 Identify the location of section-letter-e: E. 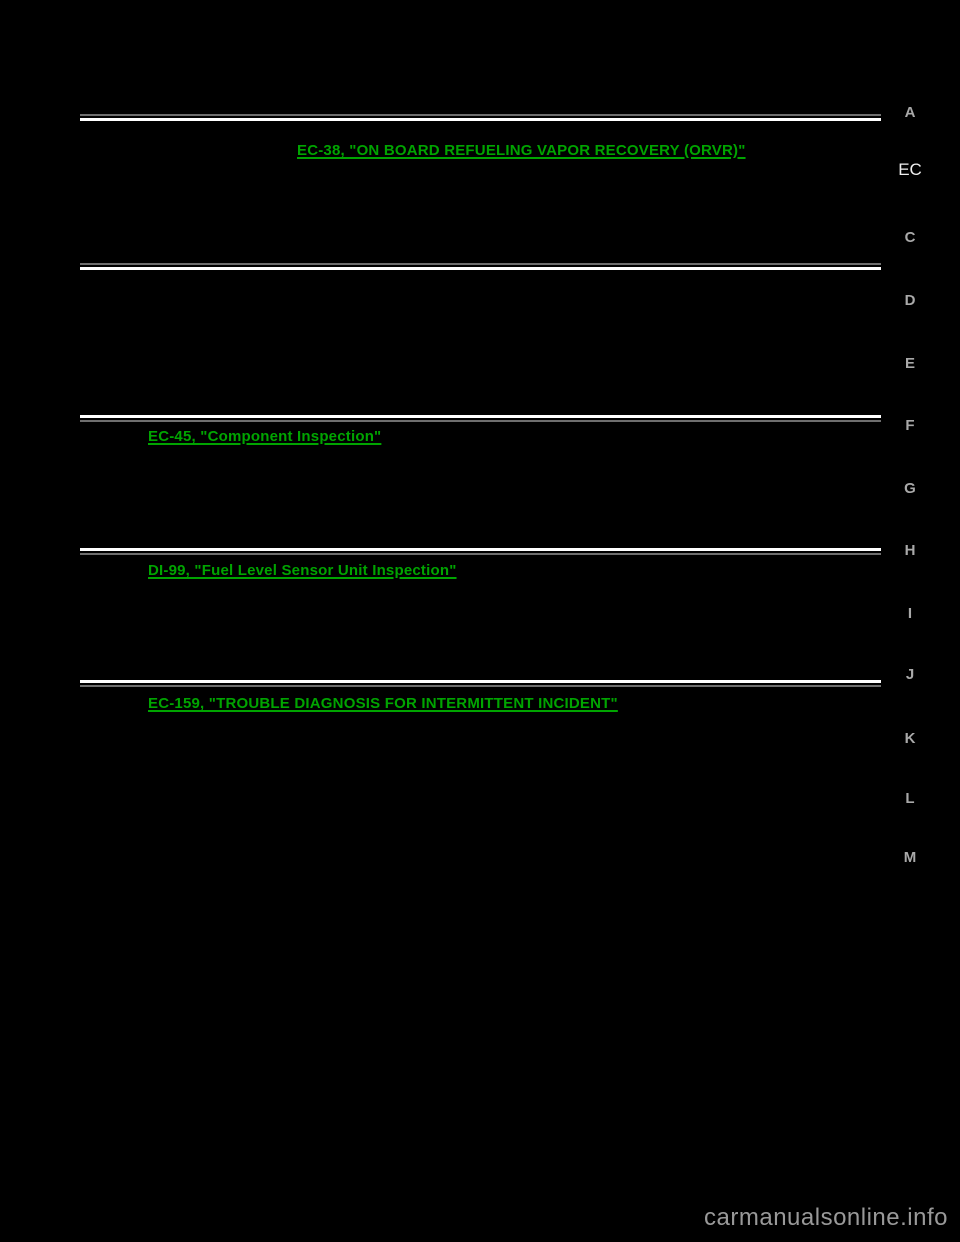
(909, 363).